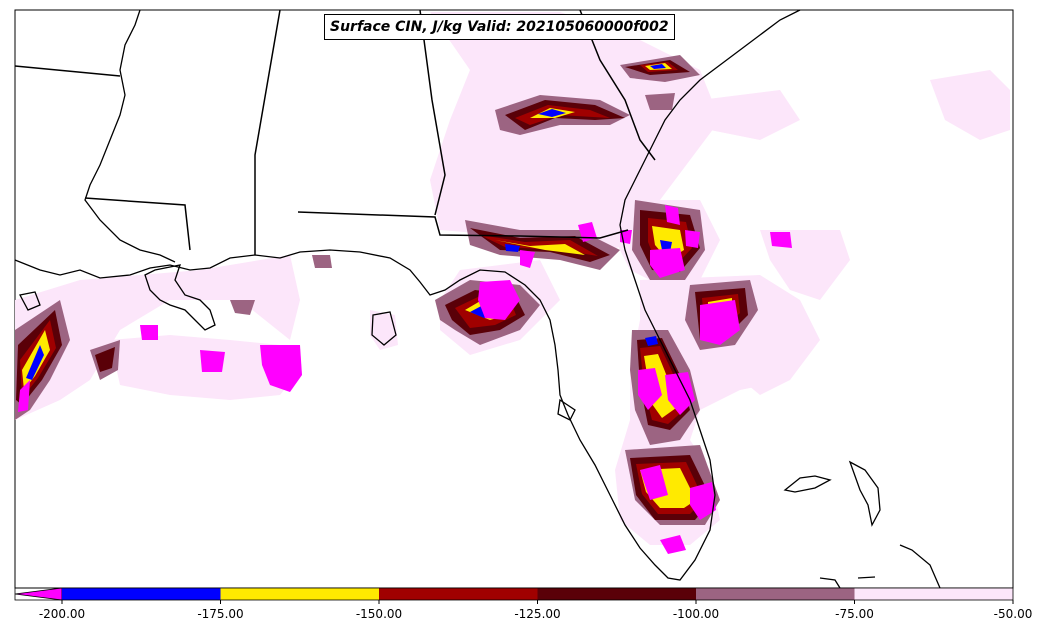 Image resolution: width=1044 pixels, height=633 pixels. Describe the element at coordinates (854, 614) in the screenshot. I see `colorbar-tick-label: -75.00` at that location.